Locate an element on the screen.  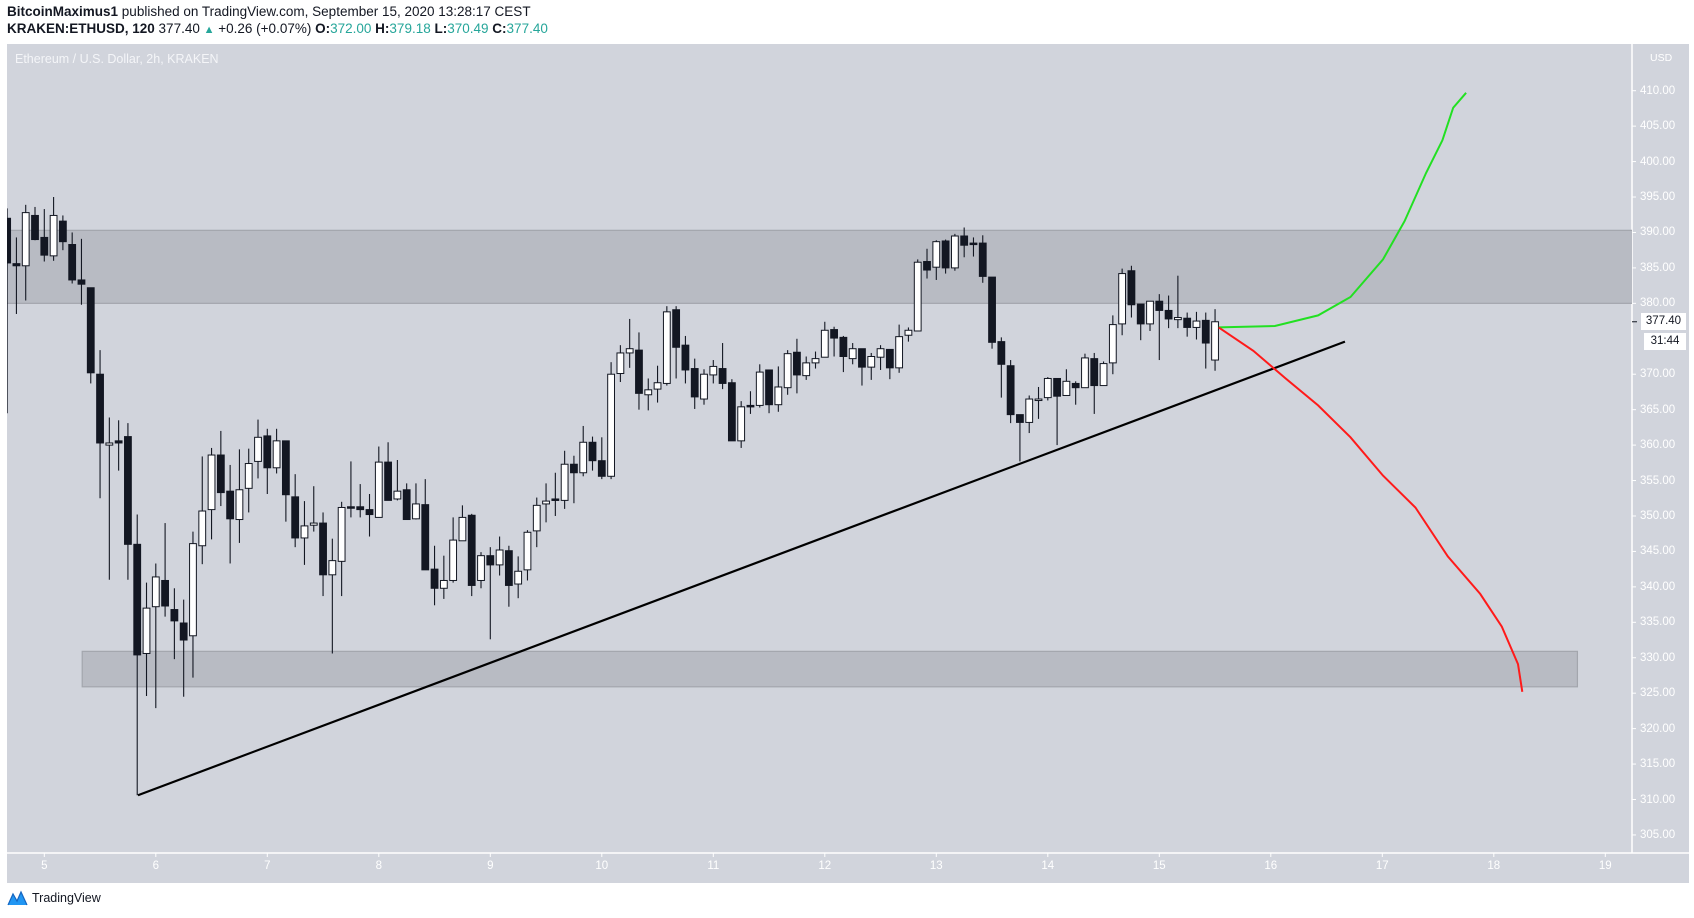
time-tick-label: 7 is located at coordinates (267, 866).